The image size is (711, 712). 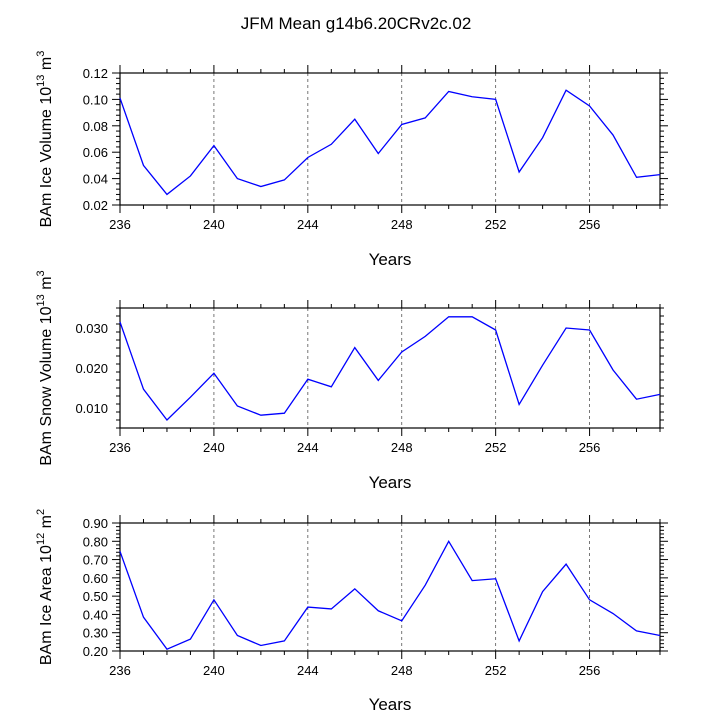 What do you see at coordinates (91, 328) in the screenshot?
I see `y-tick-label: 0.030` at bounding box center [91, 328].